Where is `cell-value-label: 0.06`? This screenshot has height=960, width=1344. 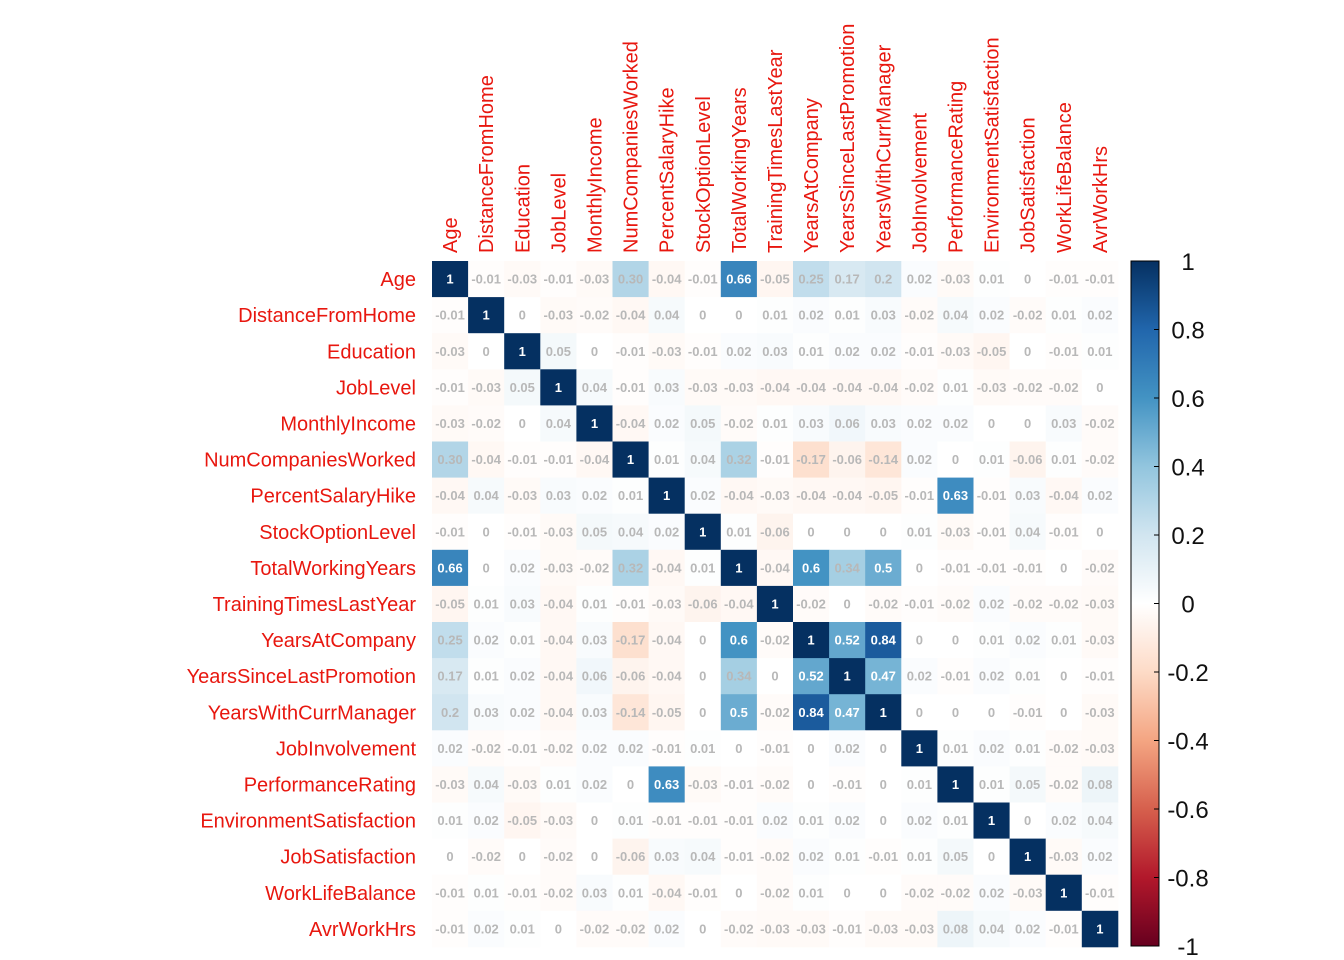
cell-value-label: 0.06 is located at coordinates (846, 423).